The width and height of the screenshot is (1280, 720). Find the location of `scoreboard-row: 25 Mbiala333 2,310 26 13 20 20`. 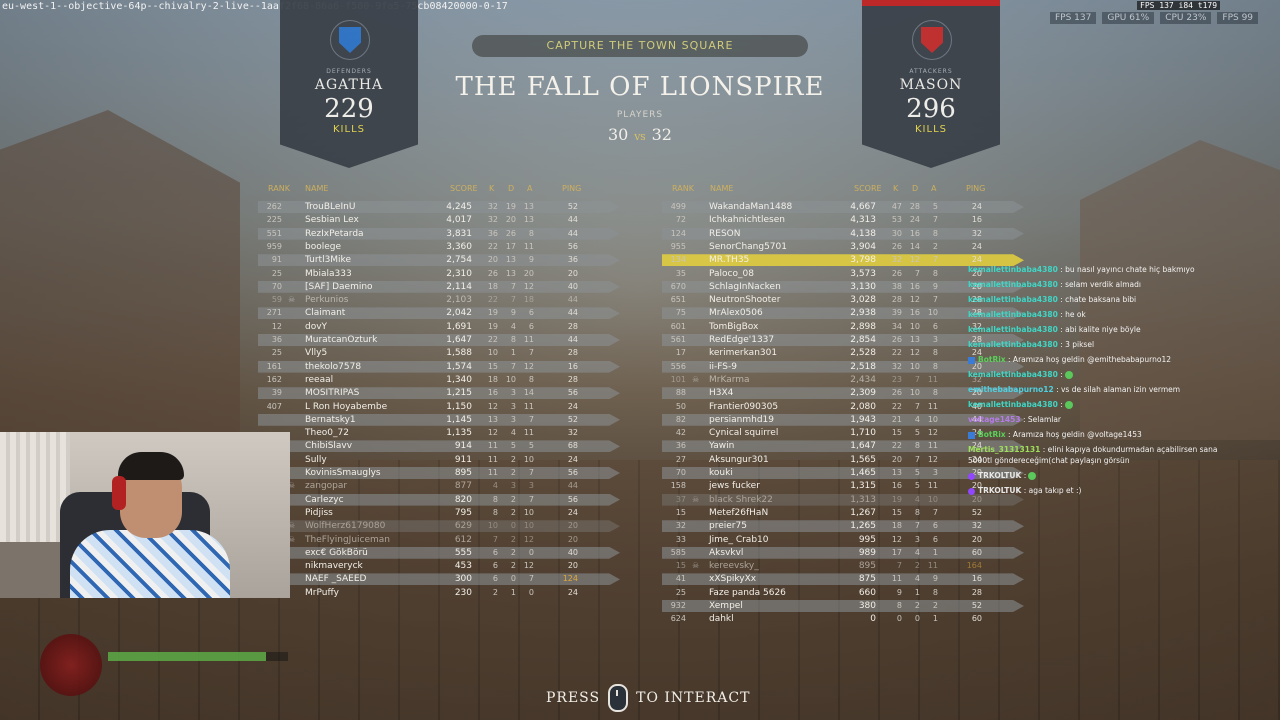

scoreboard-row: 25 Mbiala333 2,310 26 13 20 20 is located at coordinates (439, 274).